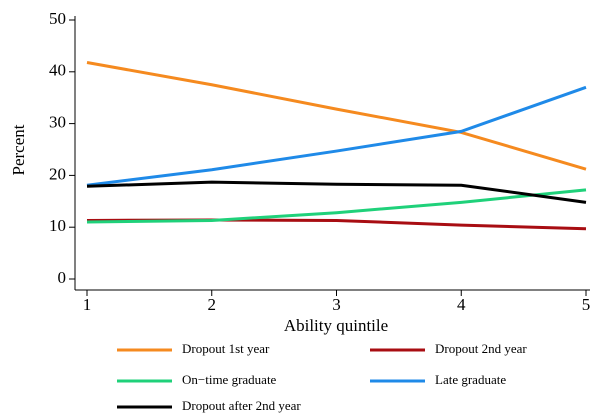 The height and width of the screenshot is (417, 595). What do you see at coordinates (57, 225) in the screenshot?
I see `y-tick-label: 10` at bounding box center [57, 225].